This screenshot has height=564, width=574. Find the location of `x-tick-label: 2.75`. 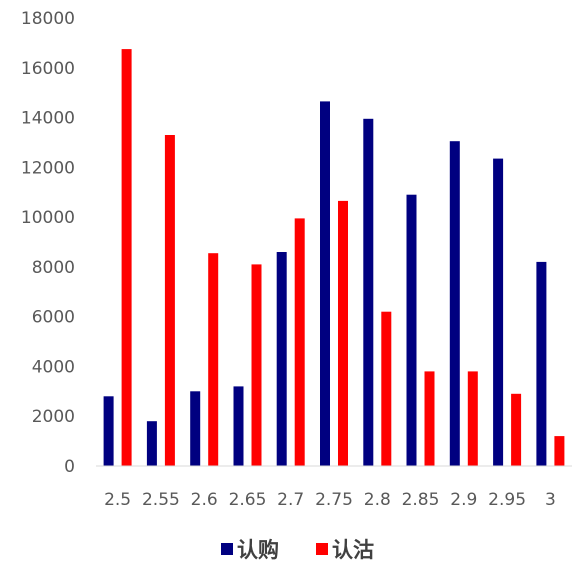

x-tick-label: 2.75 is located at coordinates (334, 500).